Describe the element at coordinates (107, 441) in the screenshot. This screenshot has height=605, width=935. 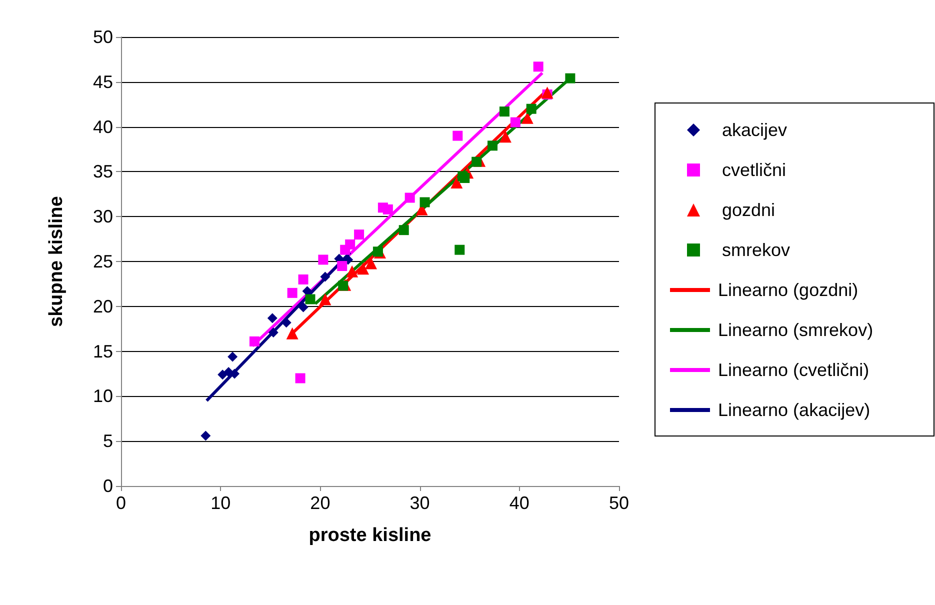
I see `y-tick-label: 5` at that location.